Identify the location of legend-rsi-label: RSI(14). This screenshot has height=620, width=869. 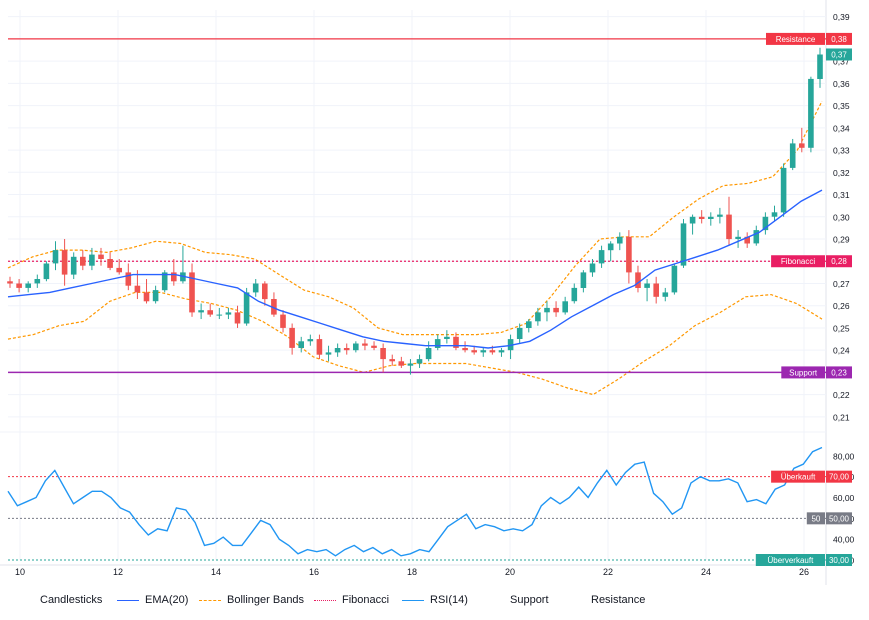
(449, 600).